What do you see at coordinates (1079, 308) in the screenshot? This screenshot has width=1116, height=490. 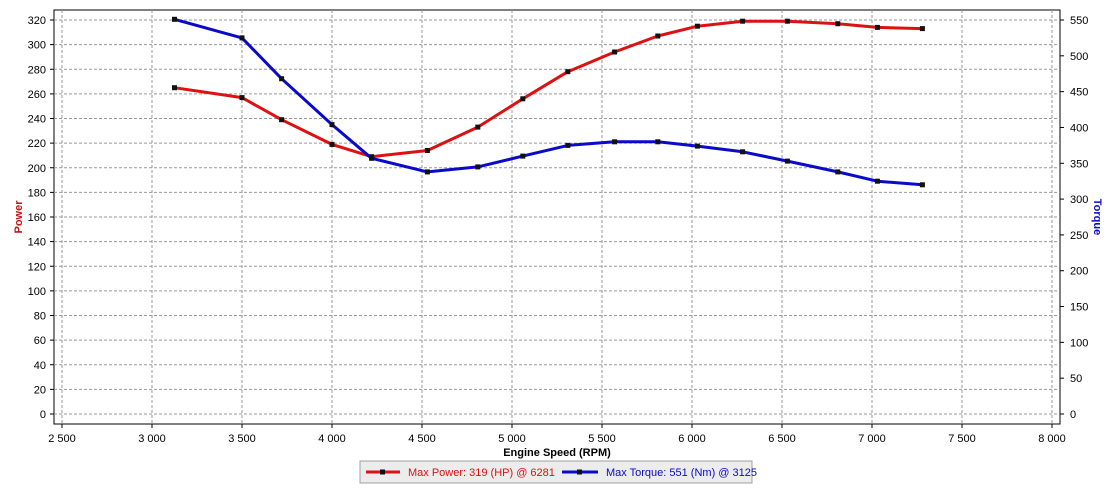 I see `right-tick-label: 150` at bounding box center [1079, 308].